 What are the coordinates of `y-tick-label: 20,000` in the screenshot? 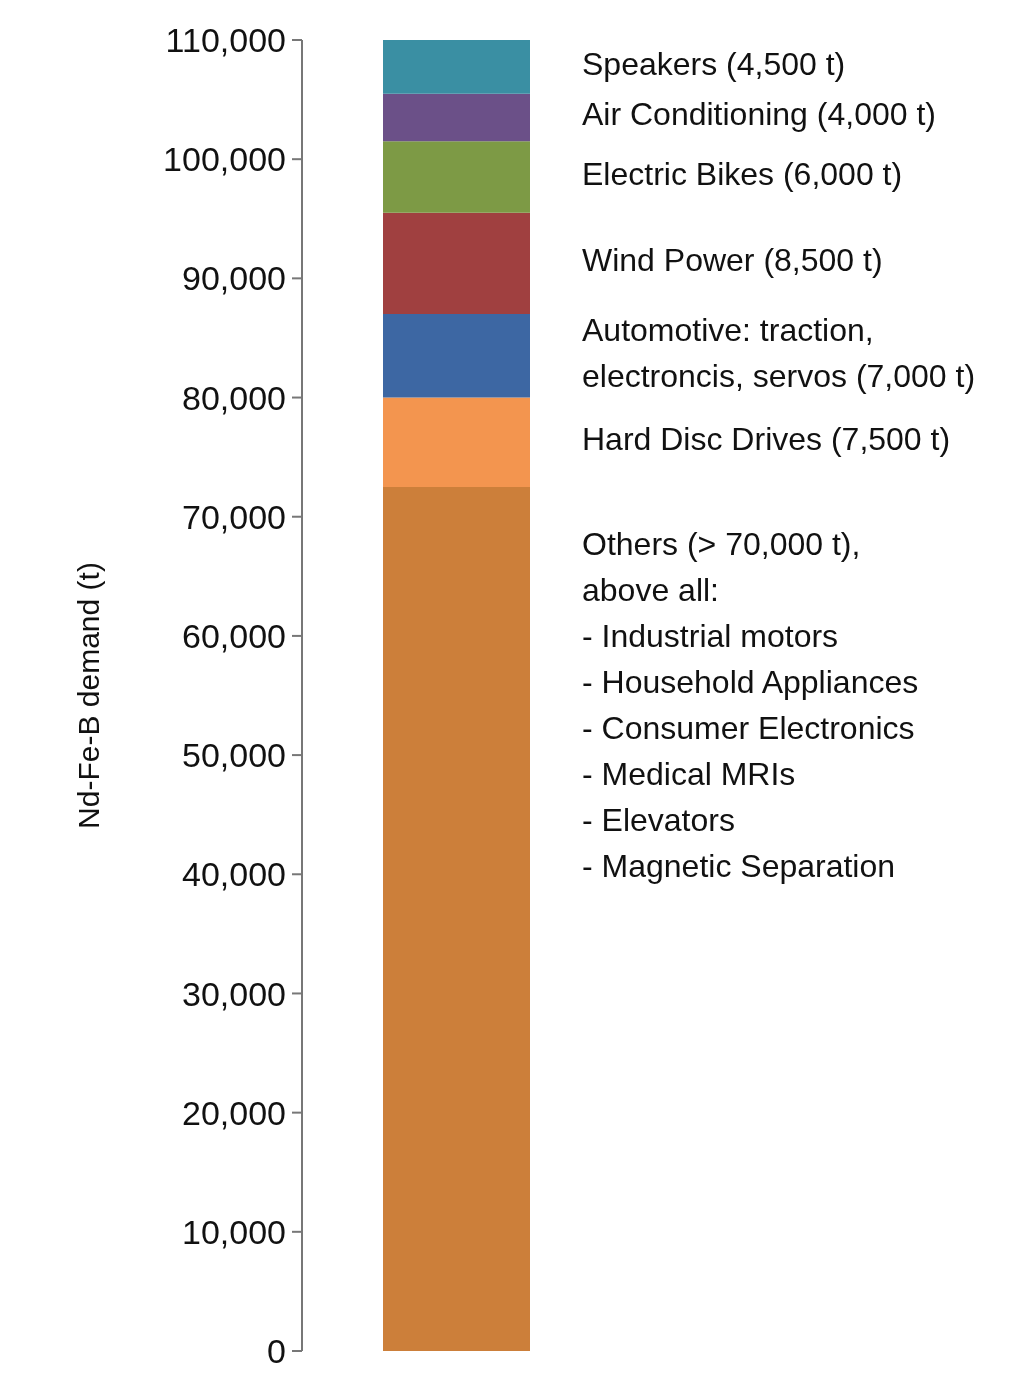 It's located at (234, 1112).